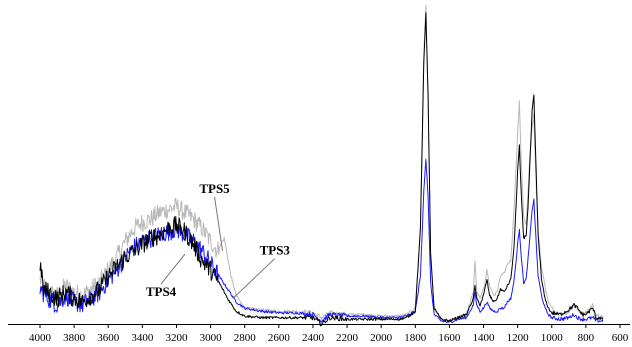 Image resolution: width=632 pixels, height=347 pixels. Describe the element at coordinates (74, 338) in the screenshot. I see `x-tick-label: 3800` at that location.